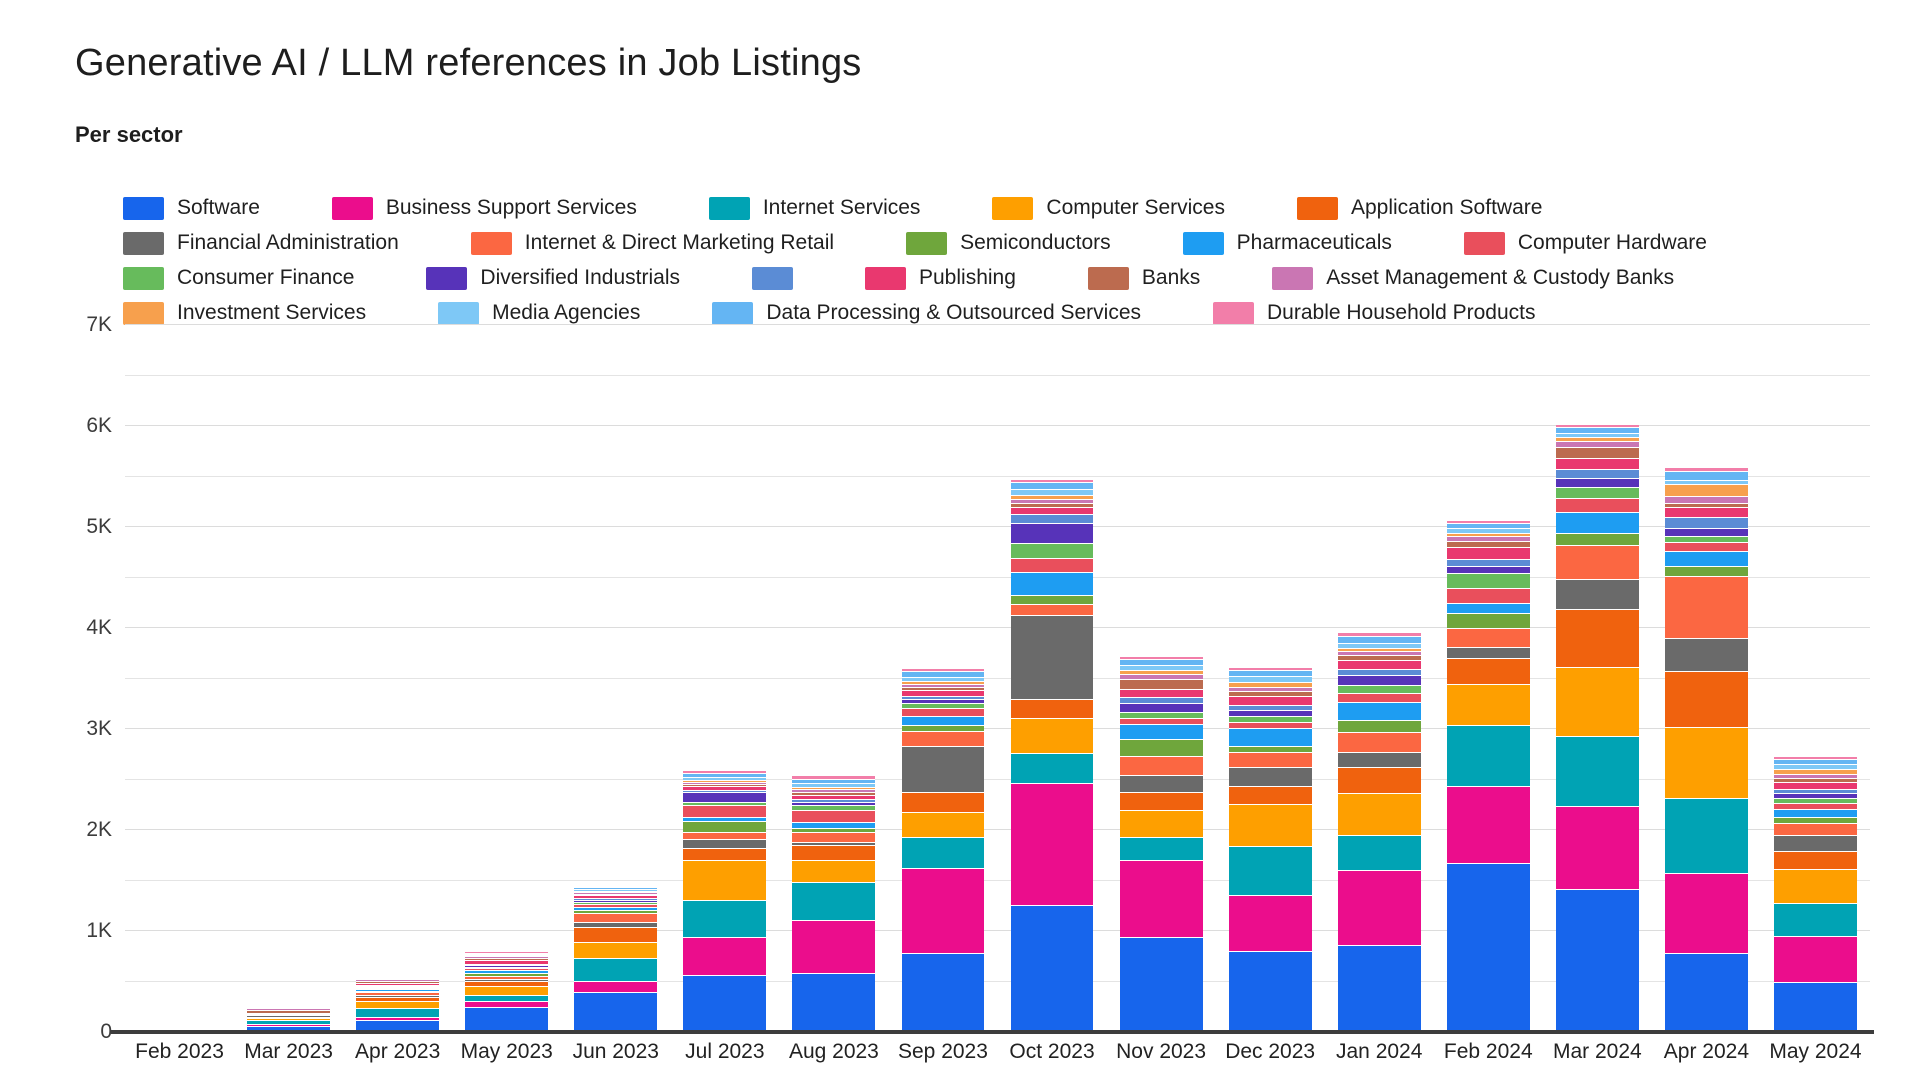  What do you see at coordinates (191, 208) in the screenshot?
I see `legend-item: Software` at bounding box center [191, 208].